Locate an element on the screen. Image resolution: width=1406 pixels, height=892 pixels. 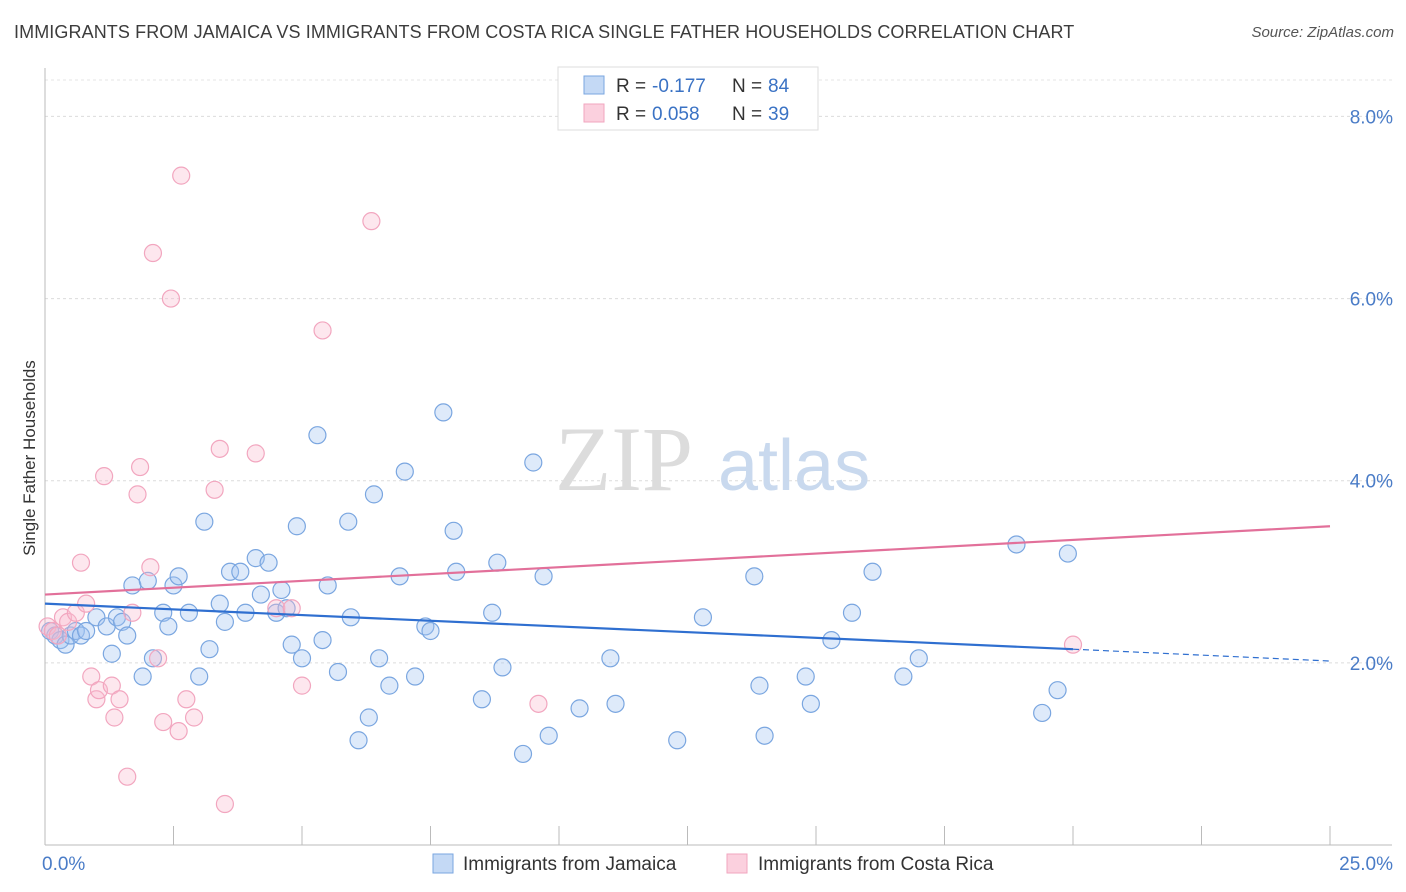
x-tick-label-0: 0.0% is located at coordinates (63, 864).